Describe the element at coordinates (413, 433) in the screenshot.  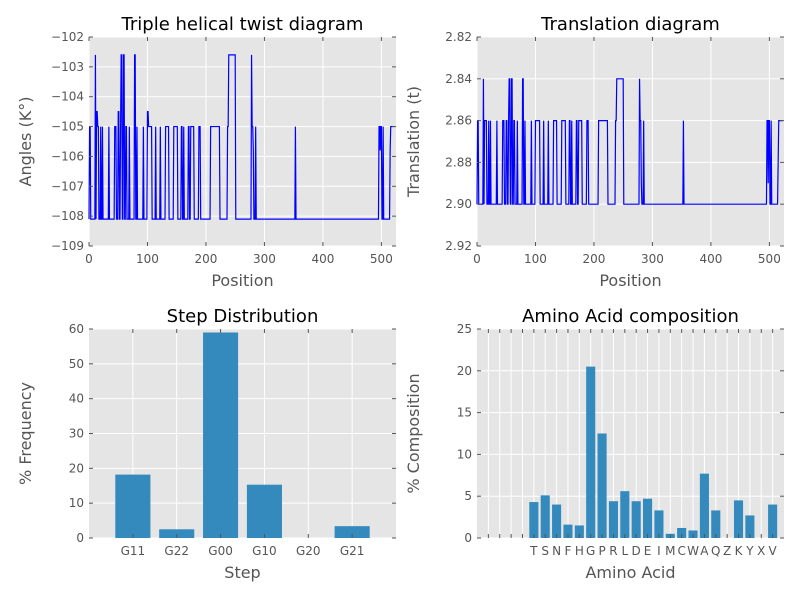
I see `y-axis-label: % Composition` at that location.